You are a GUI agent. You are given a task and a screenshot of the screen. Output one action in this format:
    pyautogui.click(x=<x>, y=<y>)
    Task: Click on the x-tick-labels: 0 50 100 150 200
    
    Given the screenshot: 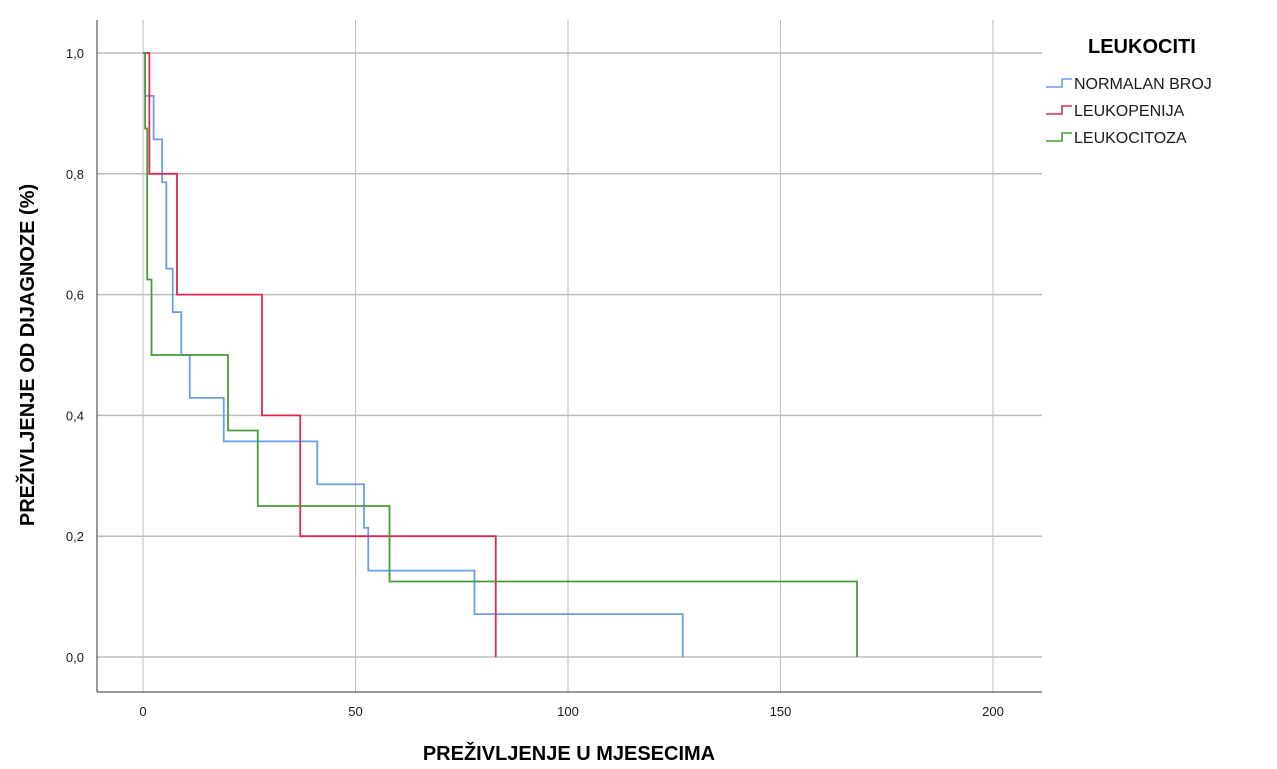 What is the action you would take?
    pyautogui.click(x=571, y=711)
    